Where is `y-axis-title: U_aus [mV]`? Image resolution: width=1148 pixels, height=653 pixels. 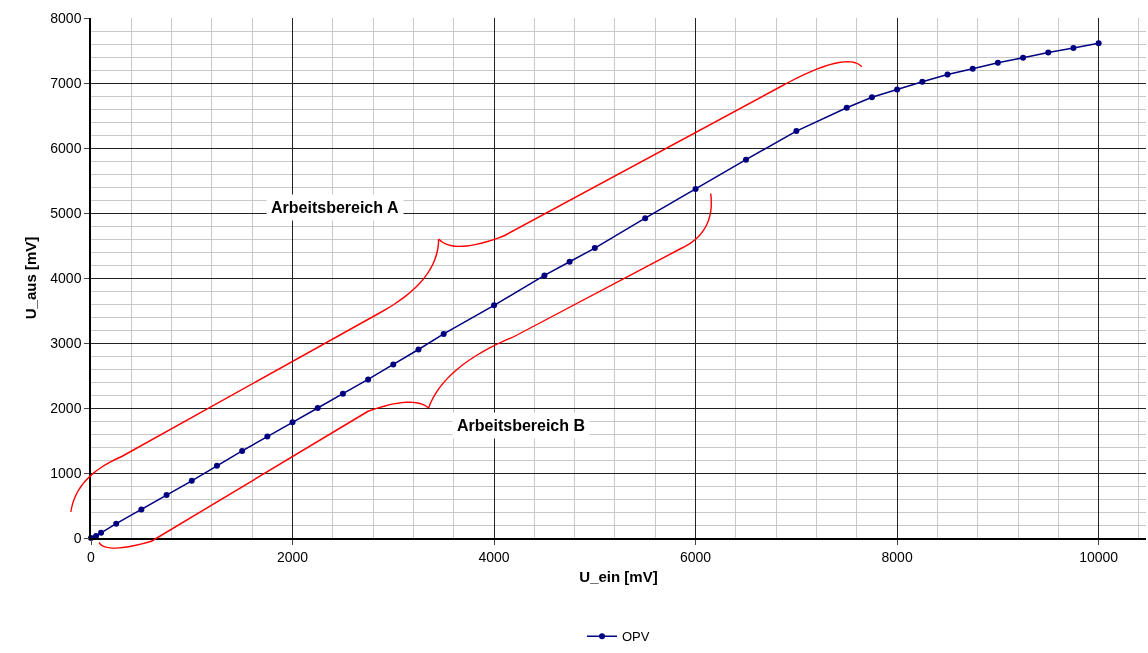
y-axis-title: U_aus [mV] is located at coordinates (31, 278).